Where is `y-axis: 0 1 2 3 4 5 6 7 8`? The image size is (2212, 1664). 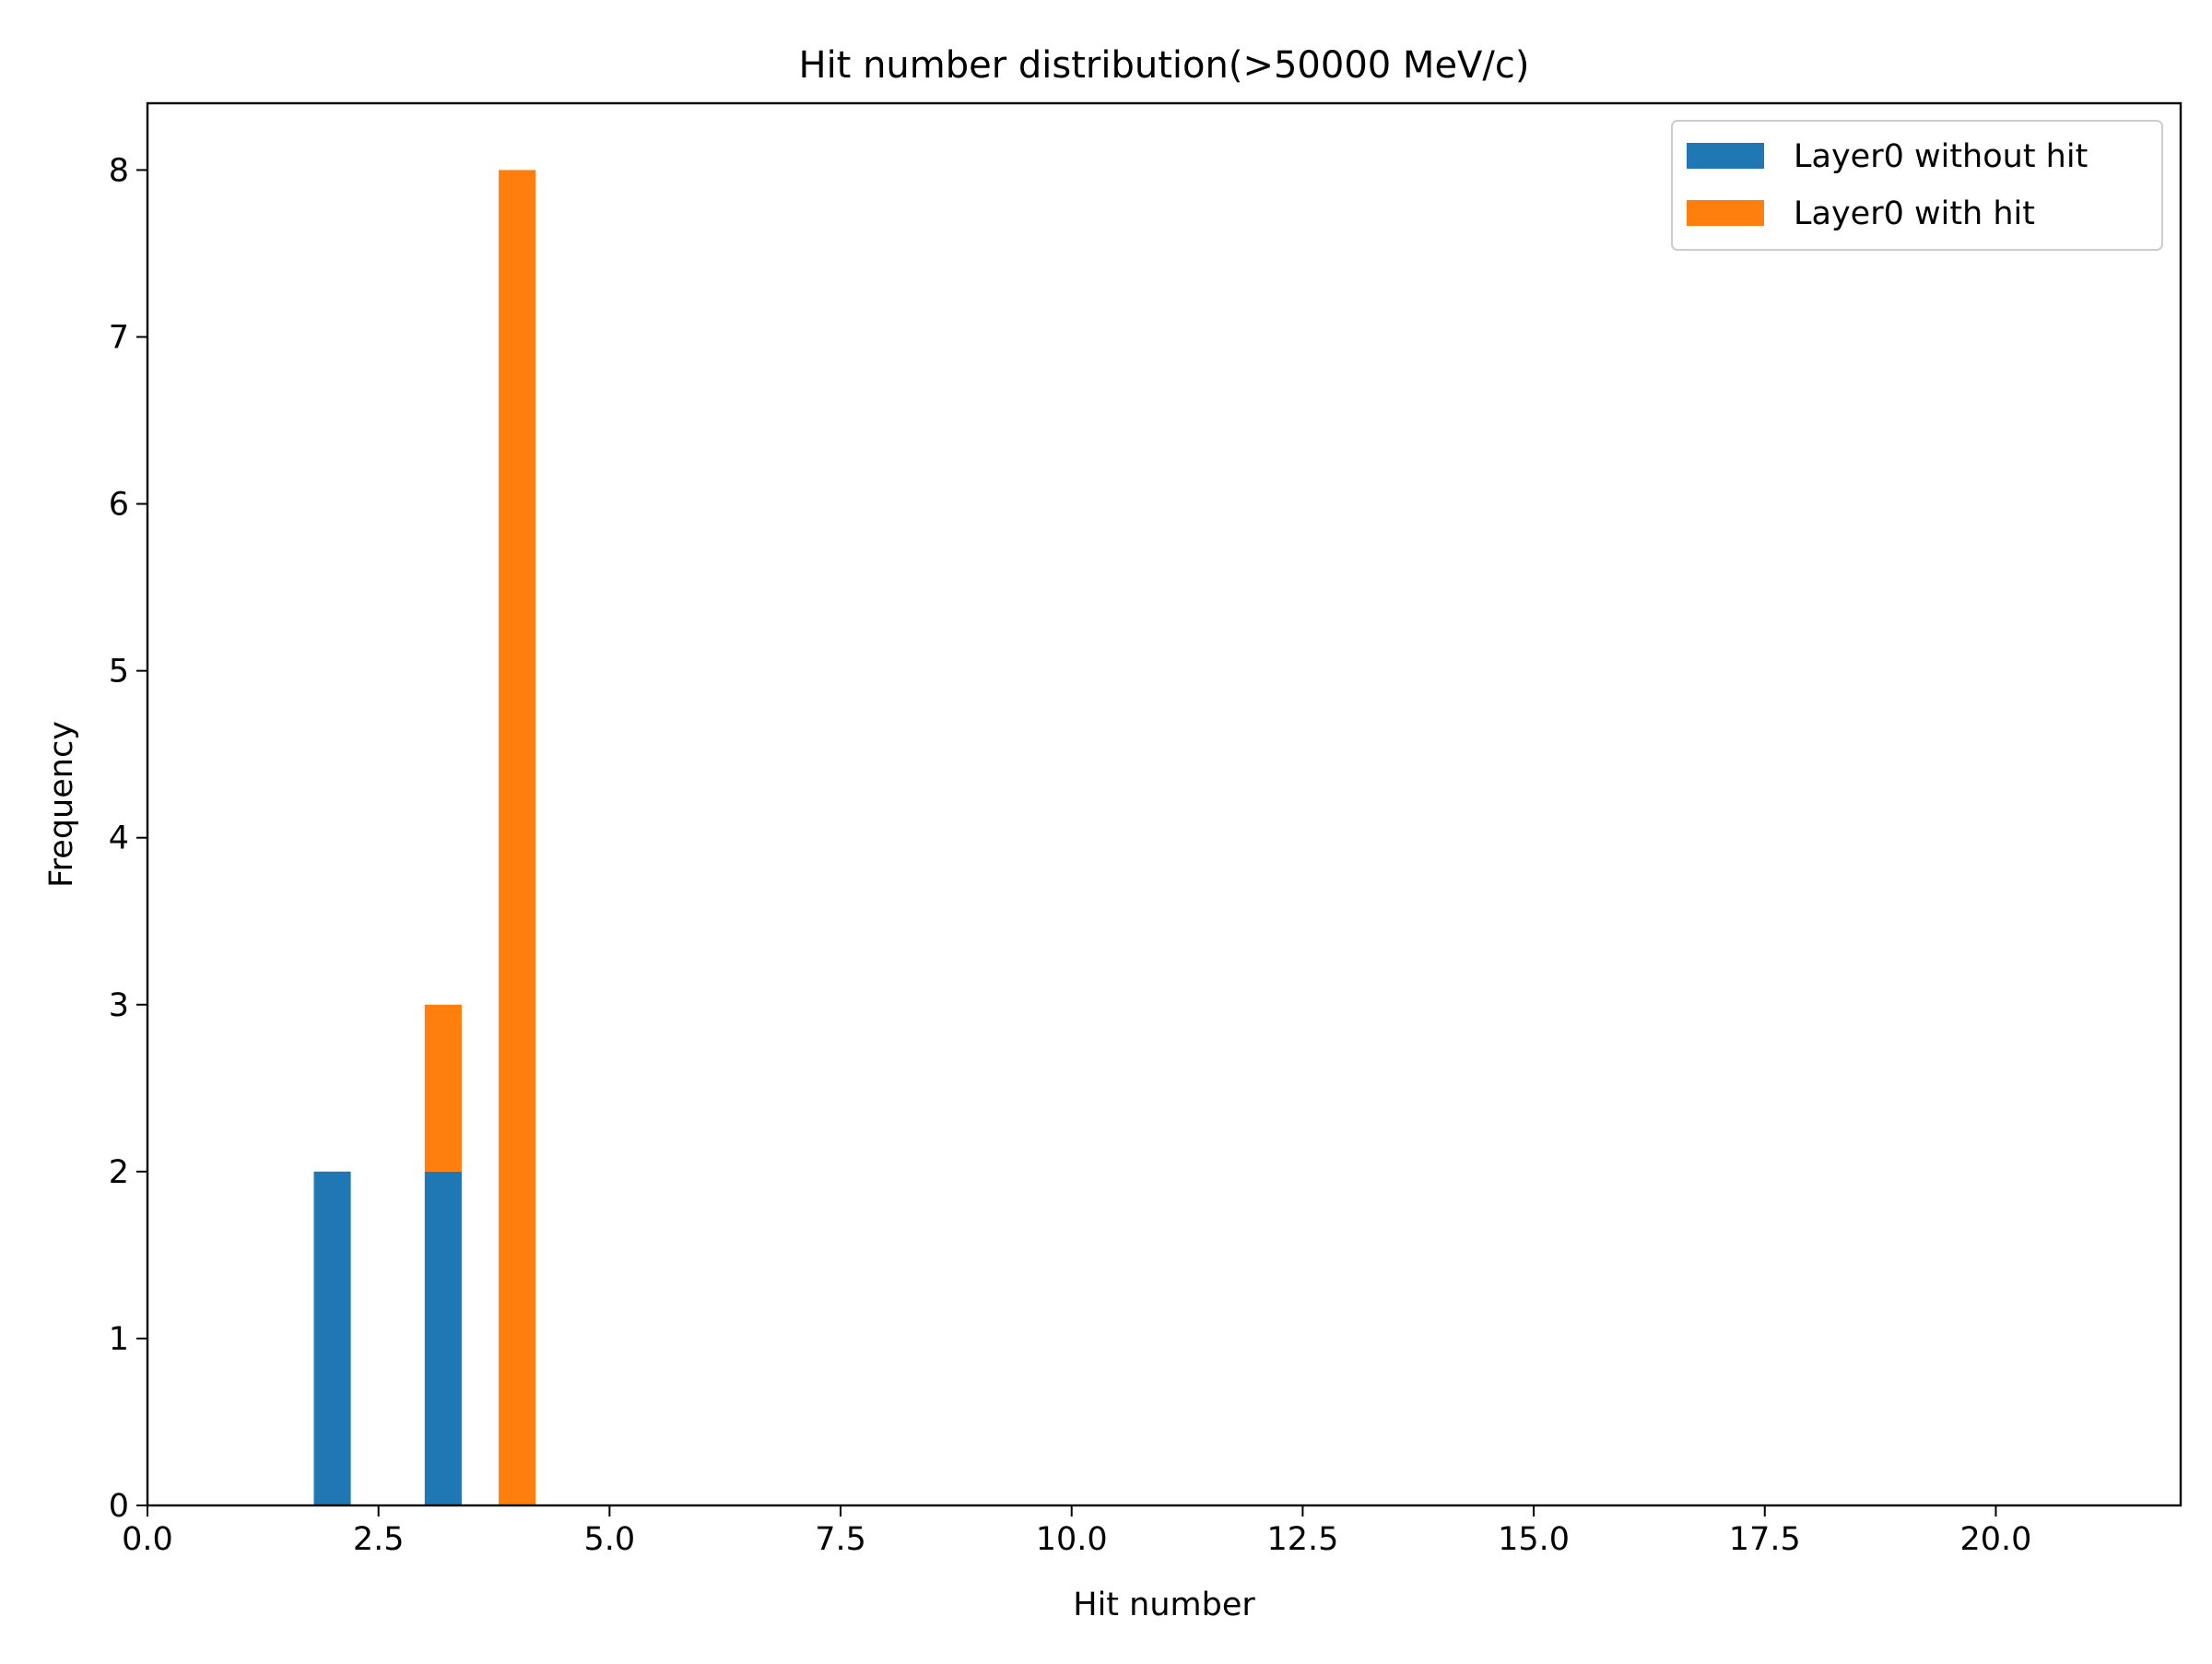
y-axis: 0 1 2 3 4 5 6 7 8 is located at coordinates (128, 838).